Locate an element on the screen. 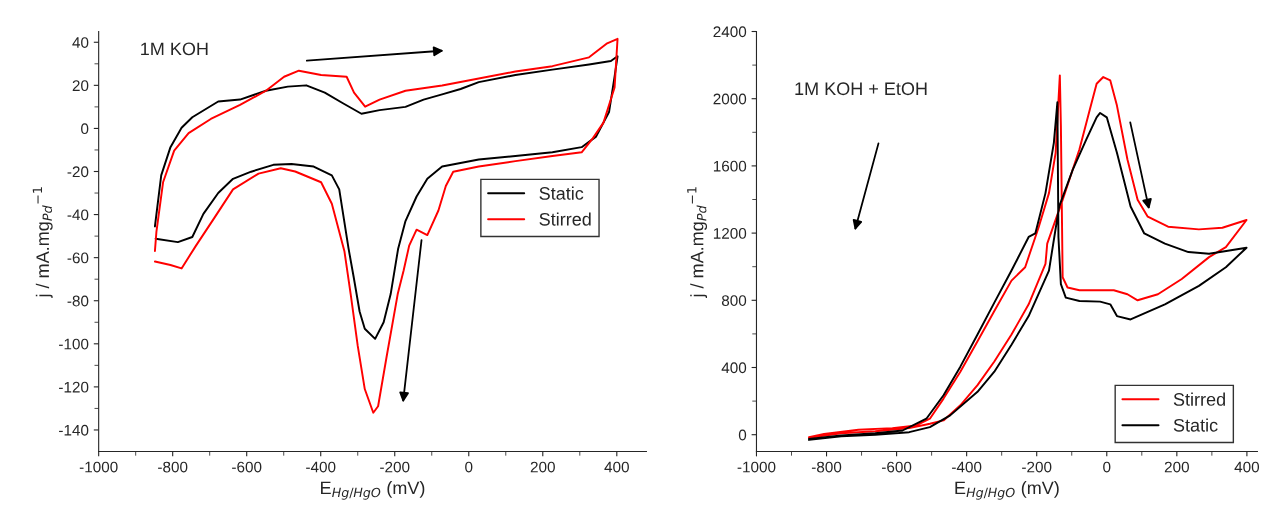 This screenshot has width=1265, height=525. y-tick-label: -80 is located at coordinates (78, 301).